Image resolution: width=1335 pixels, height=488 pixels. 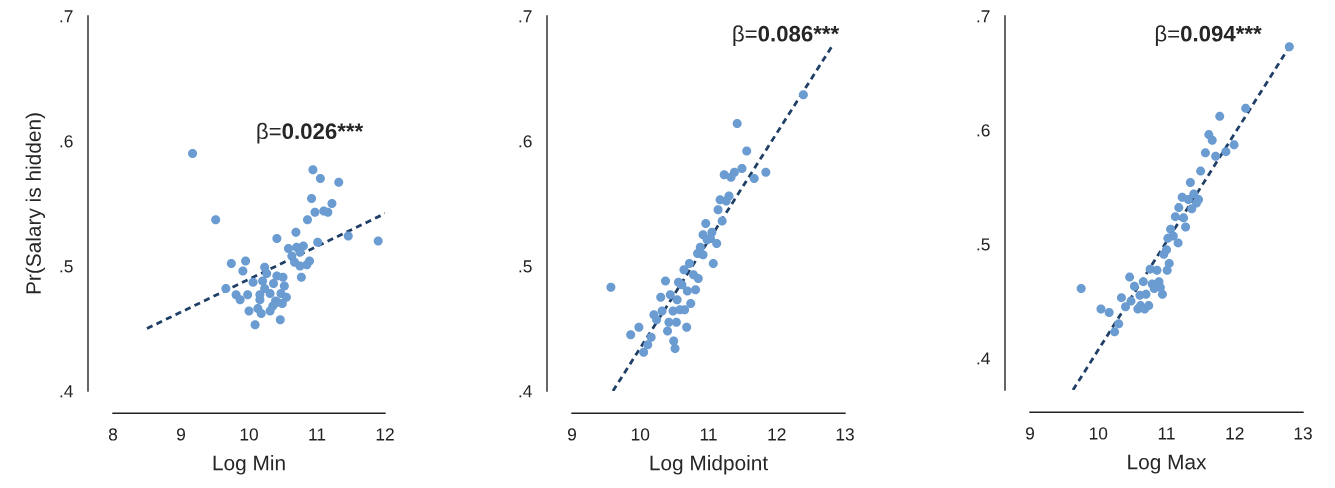 I want to click on x-axis-title: Log Midpoint, so click(x=709, y=465).